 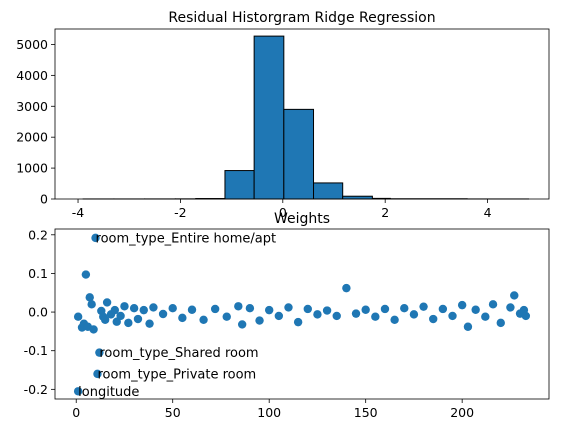 I want to click on histogram-x-ticks: -4 -2 0 2 4, so click(x=282, y=209).